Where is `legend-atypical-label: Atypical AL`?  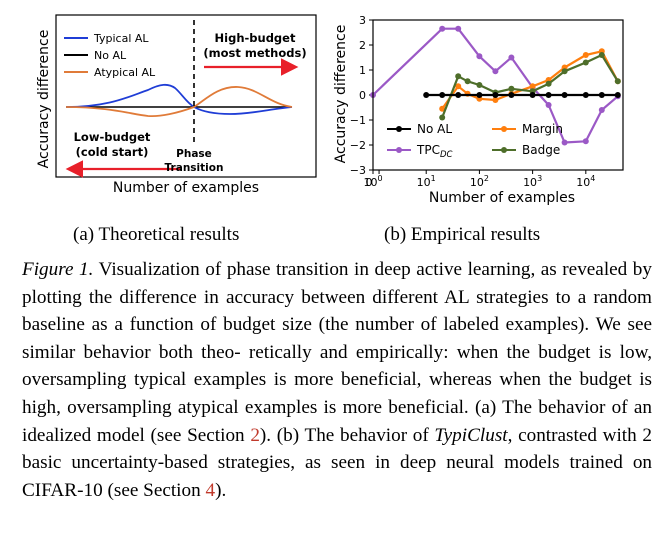
legend-atypical-label: Atypical AL is located at coordinates (125, 72).